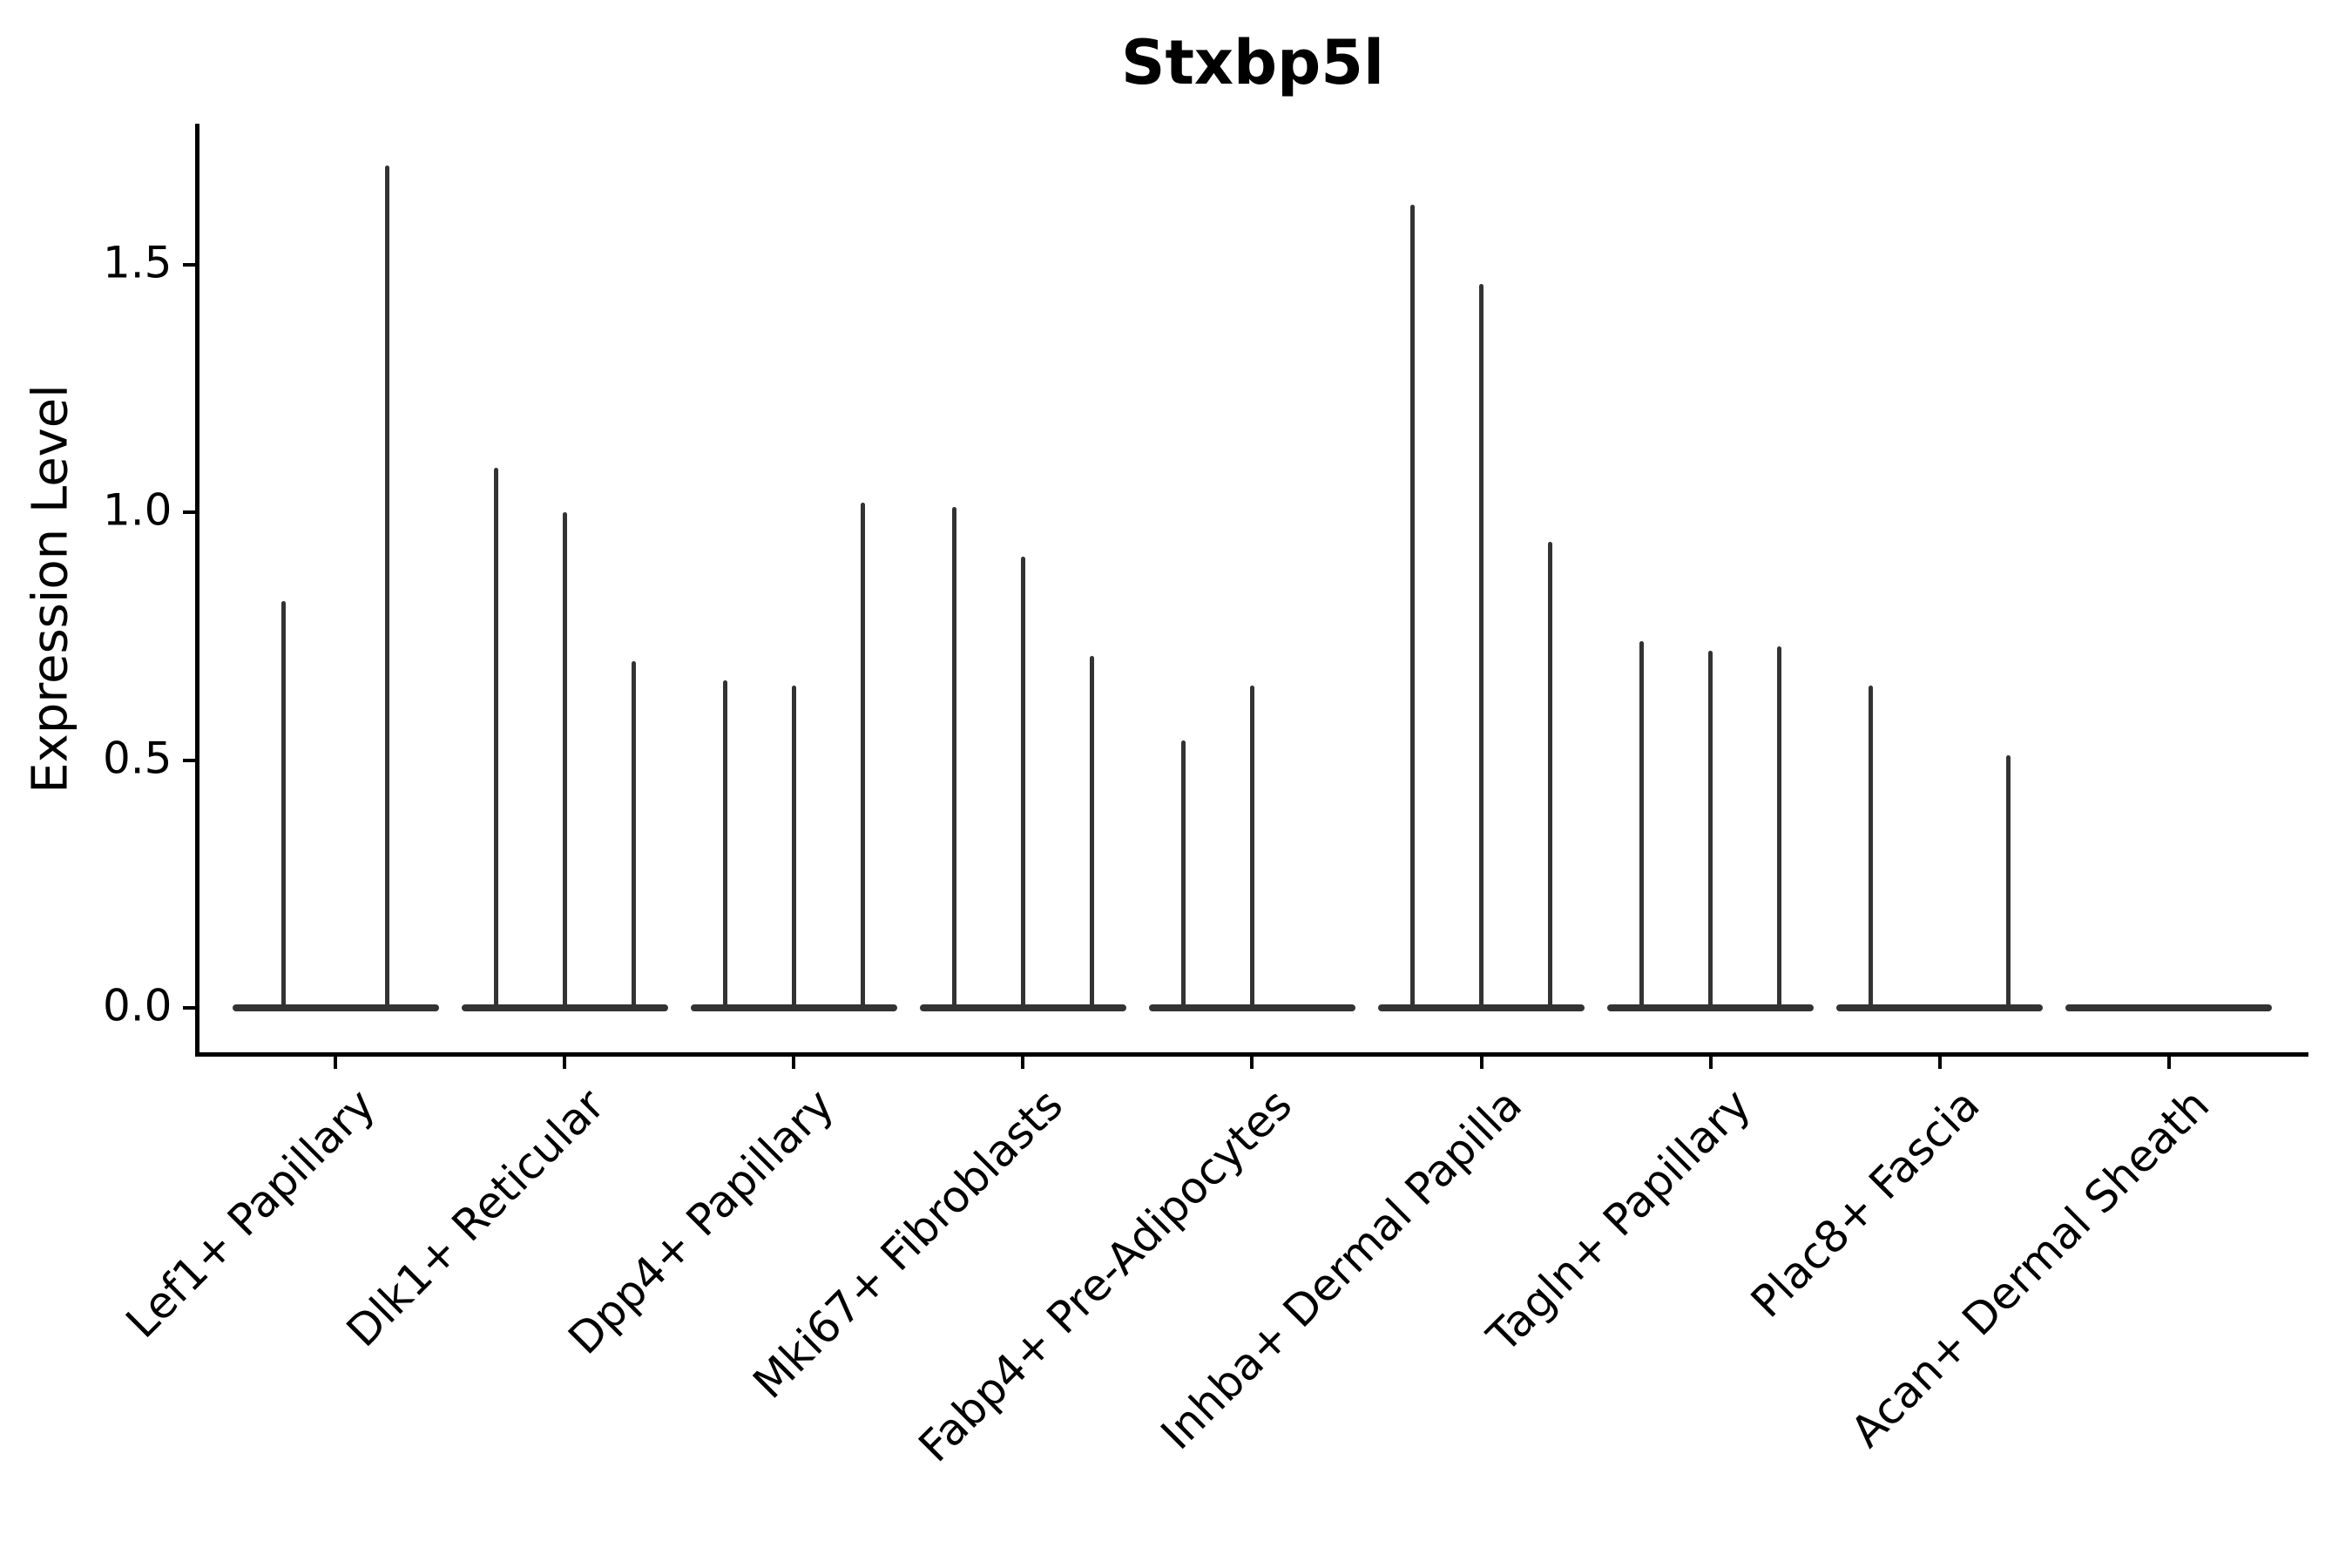 The image size is (2352, 1568). Describe the element at coordinates (1105, 1275) in the screenshot. I see `x-tick-label: Fabp4+ Pre-Adipocytes` at that location.